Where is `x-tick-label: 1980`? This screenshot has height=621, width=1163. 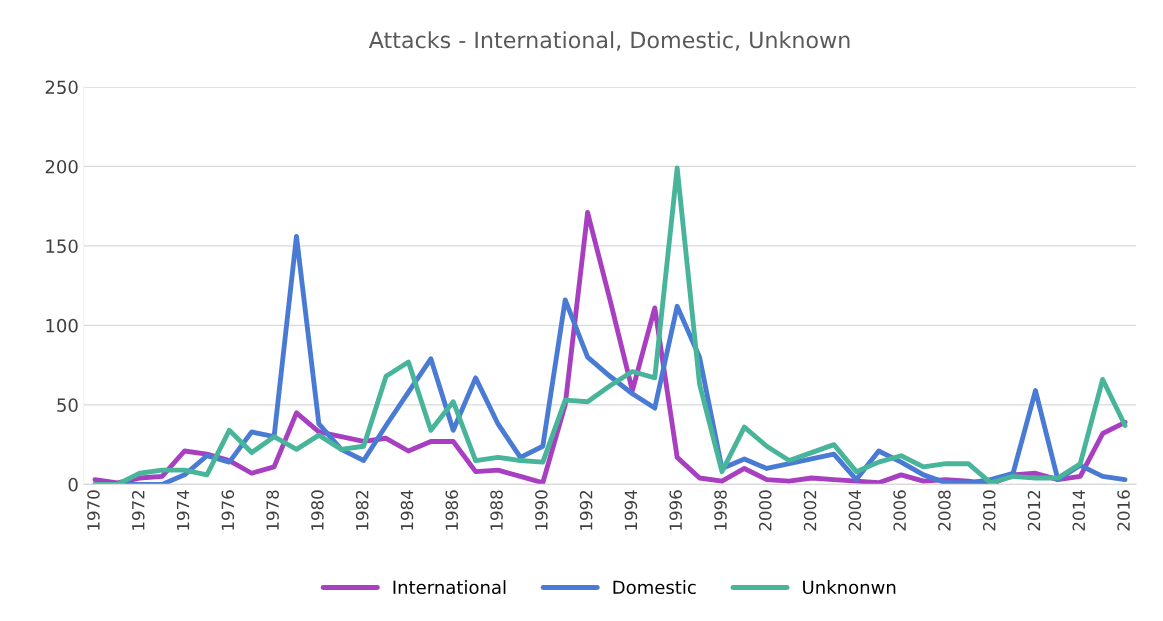
x-tick-label: 1980 is located at coordinates (317, 510).